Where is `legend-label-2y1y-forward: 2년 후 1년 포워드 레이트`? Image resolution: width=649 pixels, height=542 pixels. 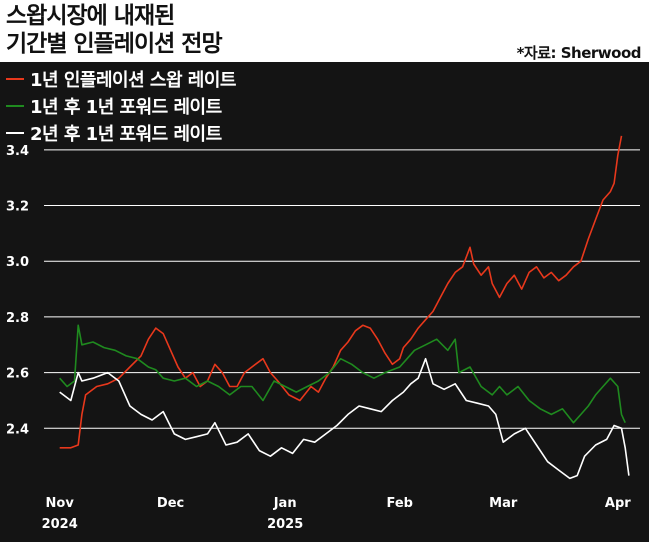
legend-label-2y1y-forward: 2년 후 1년 포워드 레이트 is located at coordinates (126, 134).